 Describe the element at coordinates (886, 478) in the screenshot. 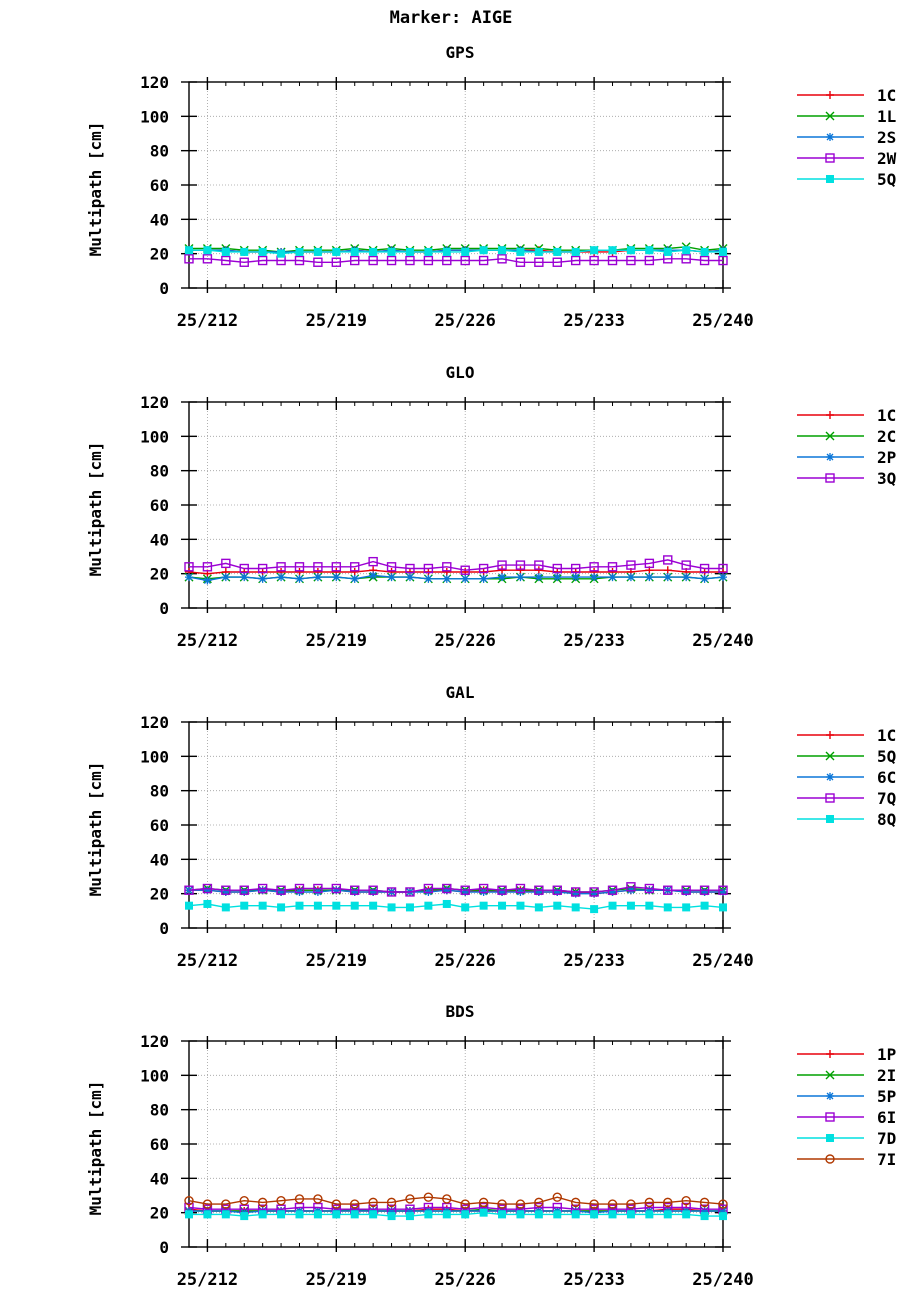

I see `legend-label: 3Q` at that location.